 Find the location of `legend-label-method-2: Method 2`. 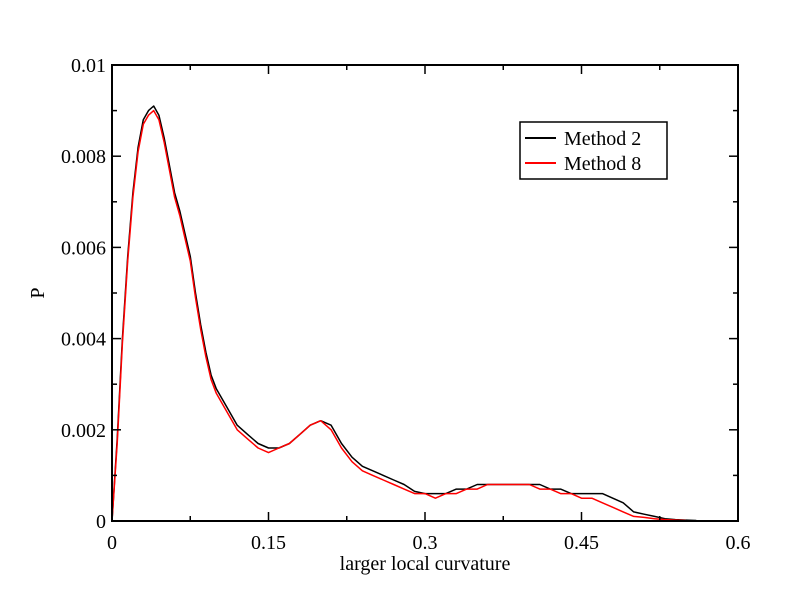

legend-label-method-2: Method 2 is located at coordinates (602, 139).